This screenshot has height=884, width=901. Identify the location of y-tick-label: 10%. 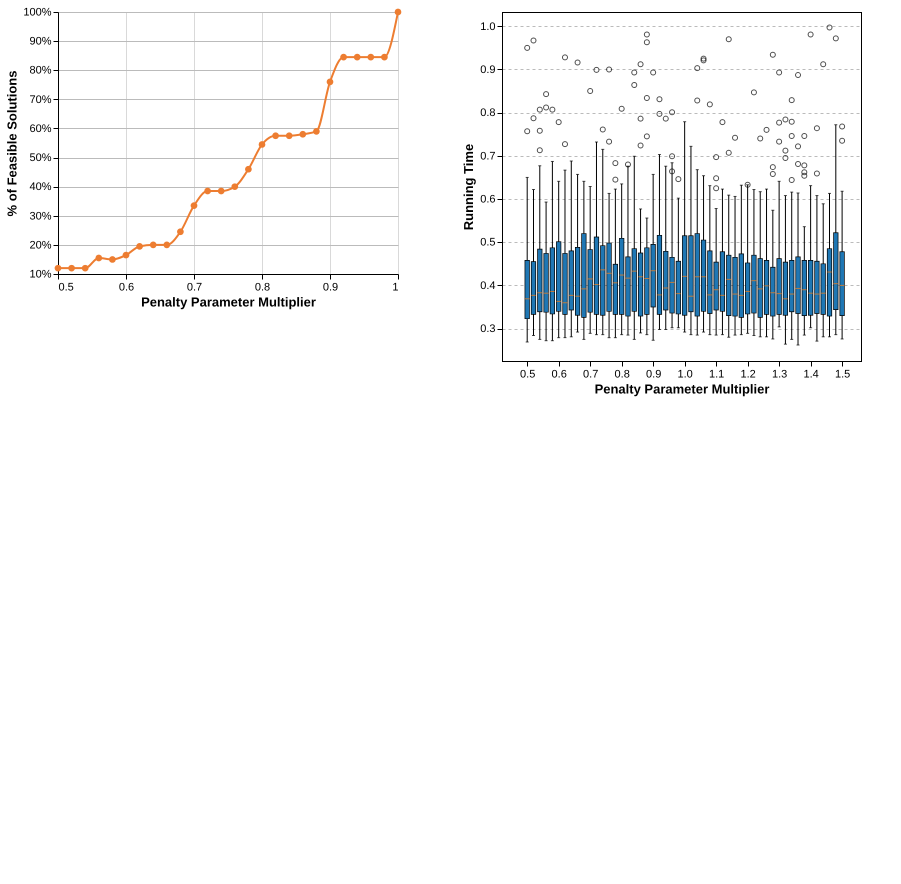
(40, 274).